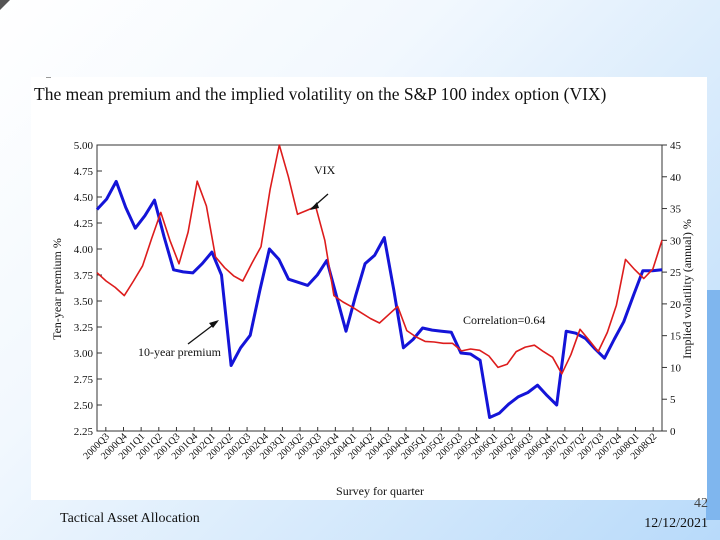 The height and width of the screenshot is (540, 720). Describe the element at coordinates (676, 241) in the screenshot. I see `y2-tick-label: 30` at that location.